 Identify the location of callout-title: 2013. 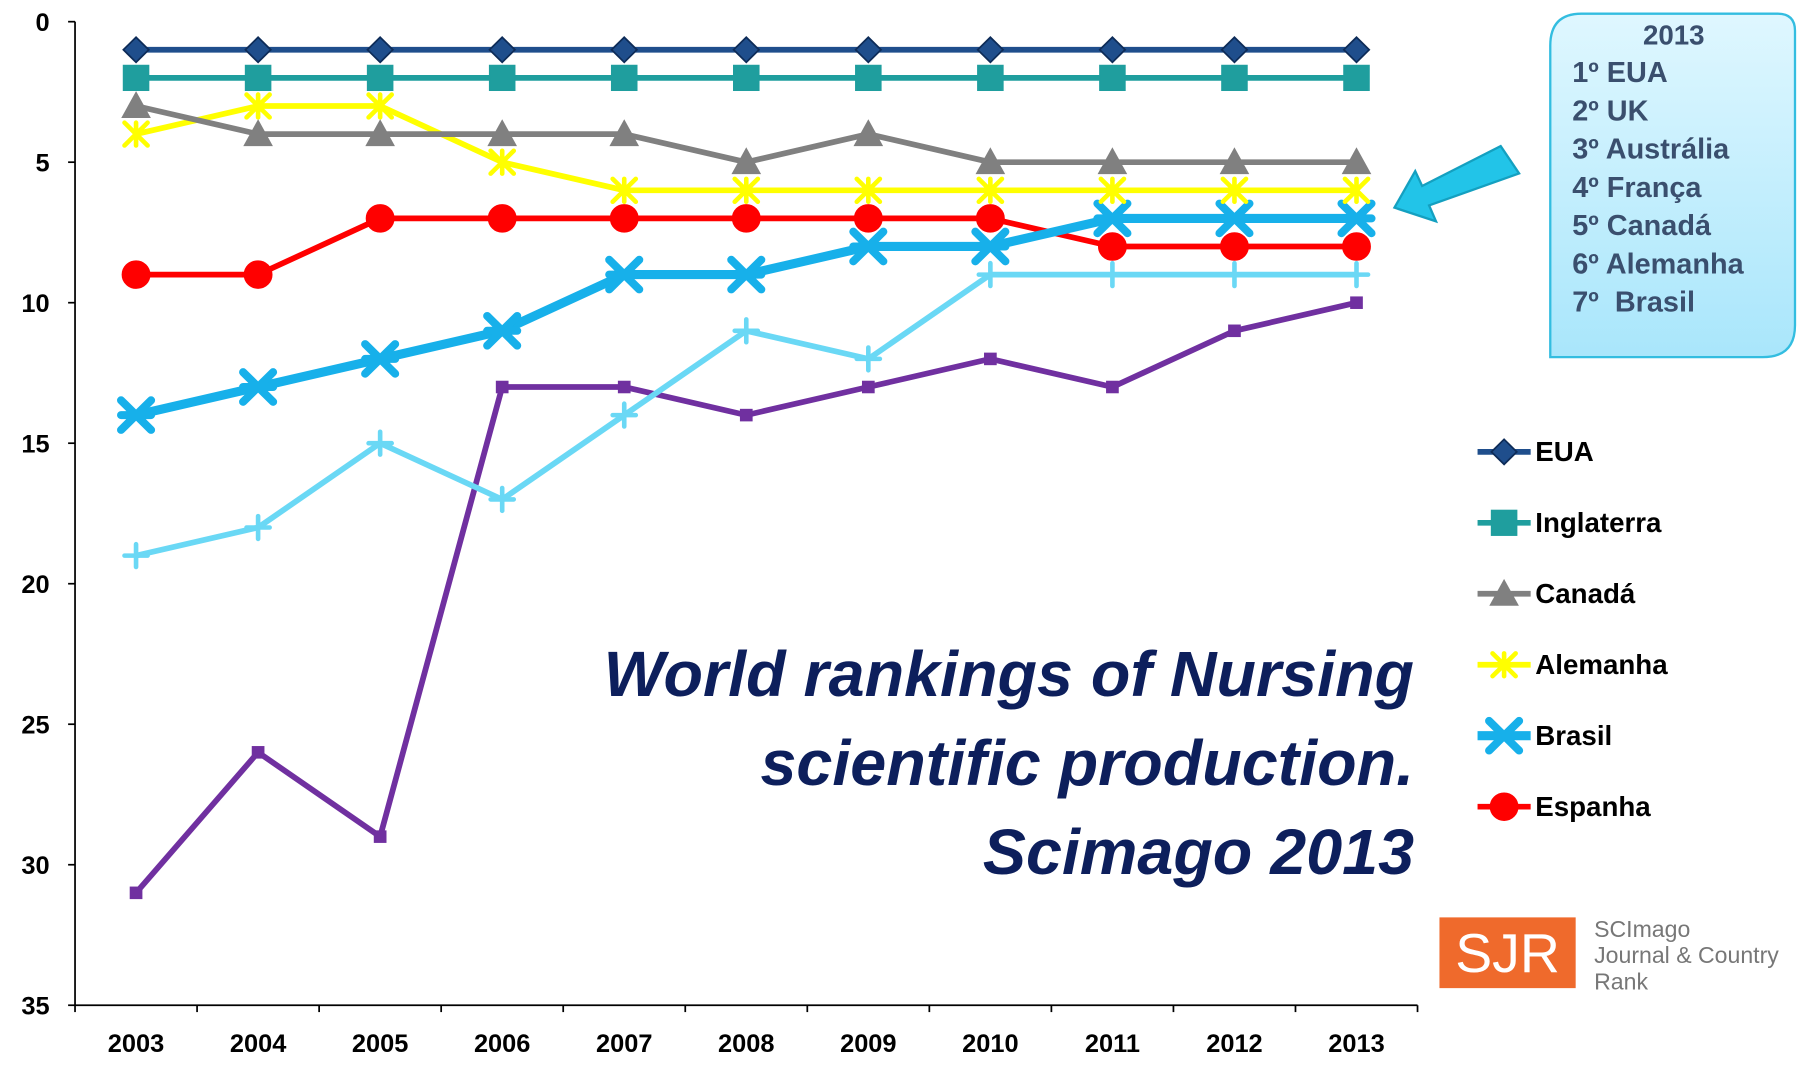
(1674, 35).